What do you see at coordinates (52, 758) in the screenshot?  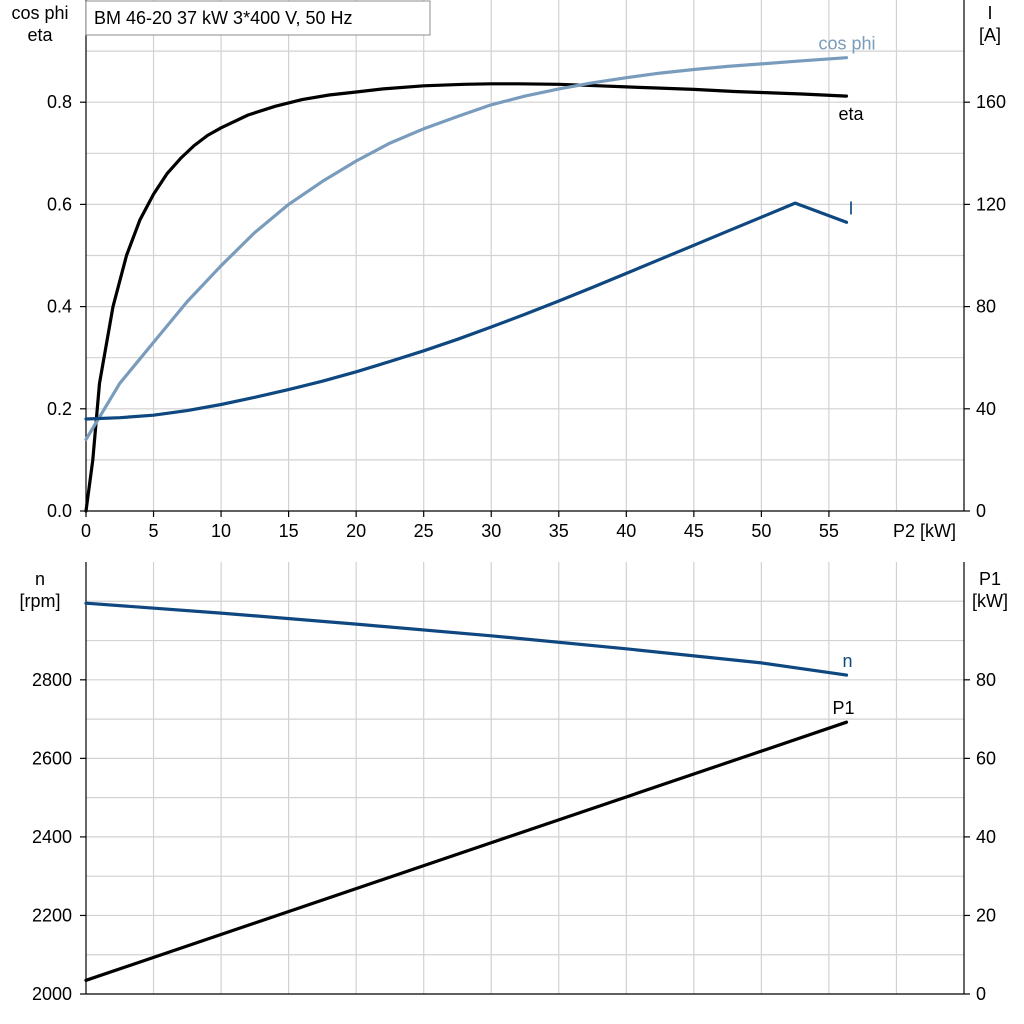 I see `left-tick-label: 2600` at bounding box center [52, 758].